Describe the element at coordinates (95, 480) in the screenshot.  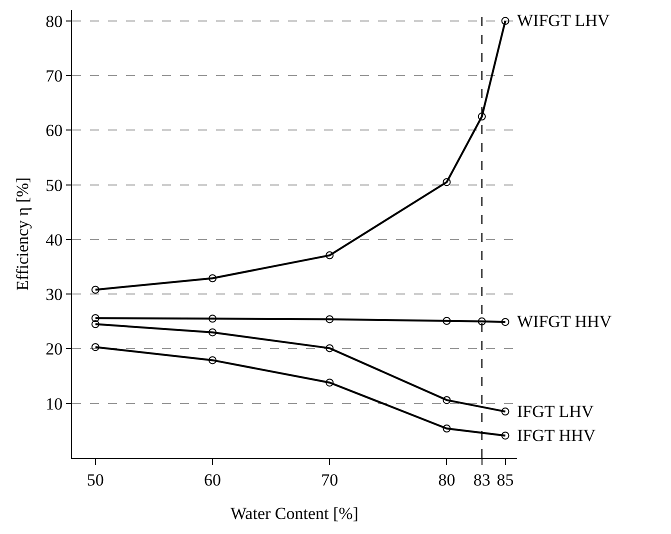
I see `x-tick-label: 50` at that location.